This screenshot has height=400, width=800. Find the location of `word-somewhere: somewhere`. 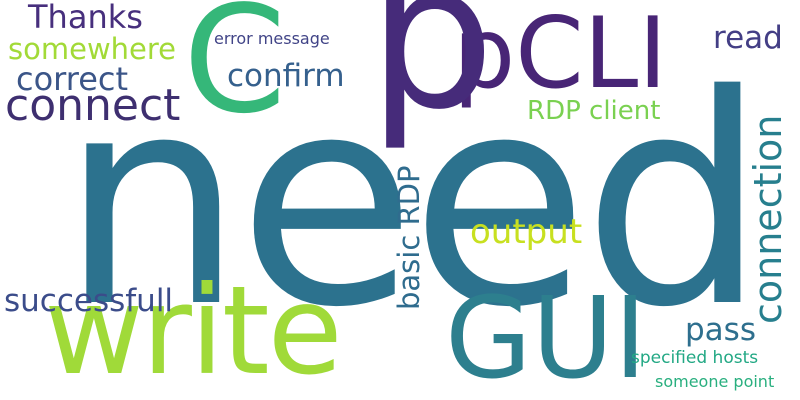

word-somewhere: somewhere is located at coordinates (92, 49).